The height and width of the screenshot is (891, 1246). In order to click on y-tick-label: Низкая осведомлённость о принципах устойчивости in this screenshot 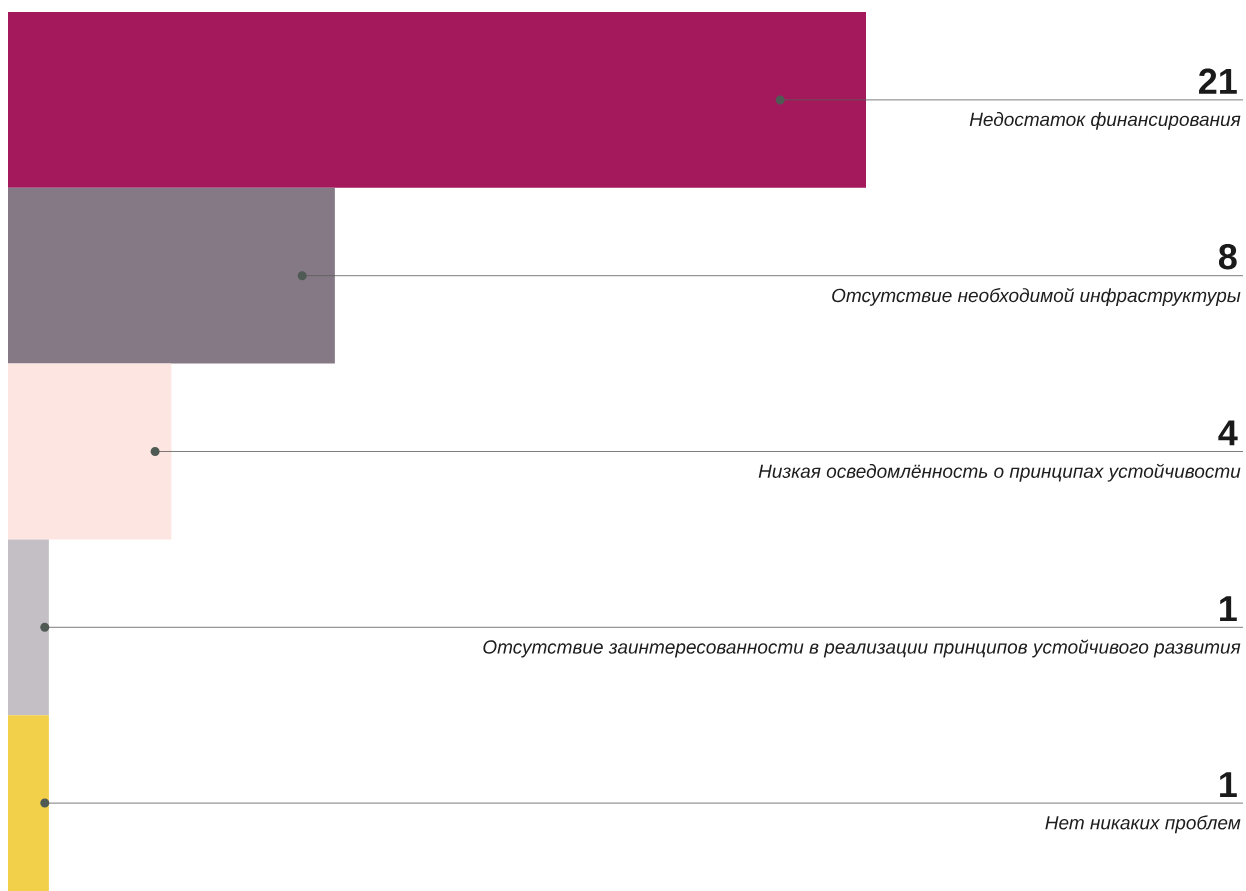, I will do `click(999, 472)`.